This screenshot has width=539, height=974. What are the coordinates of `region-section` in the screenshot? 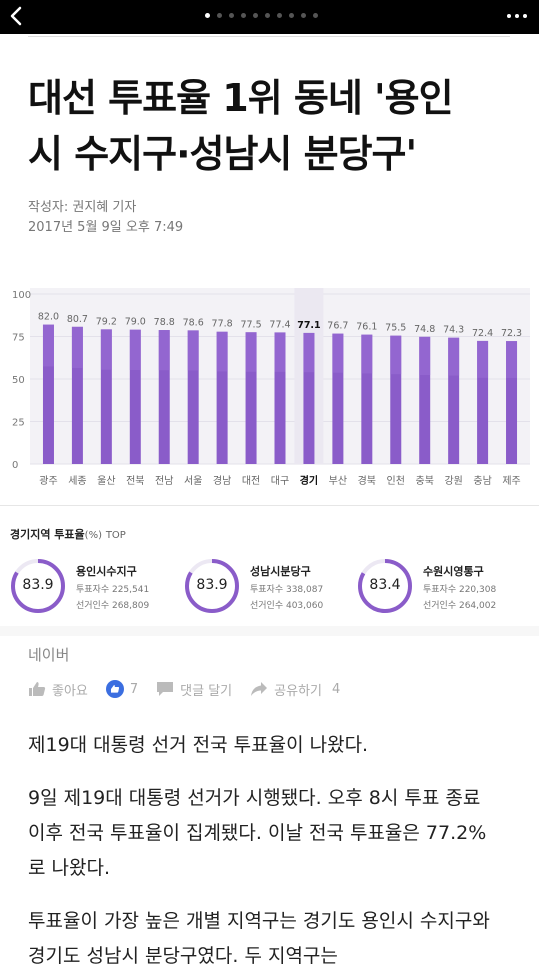 It's located at (269, 565).